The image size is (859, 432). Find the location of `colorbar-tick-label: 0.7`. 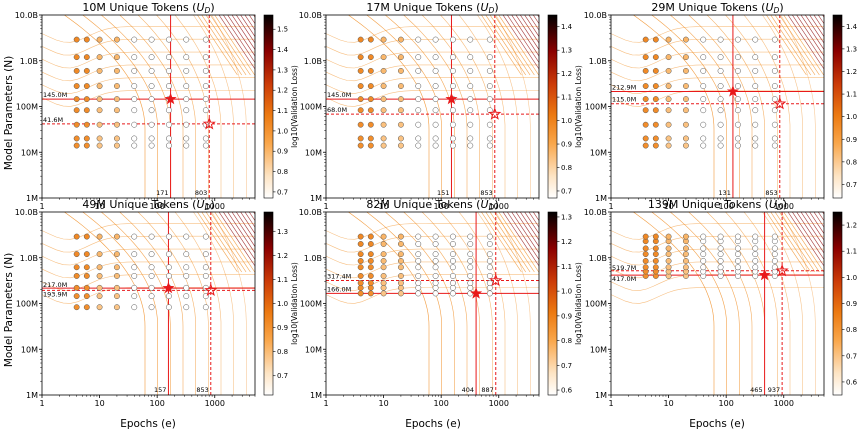

colorbar-tick-label: 0.7 is located at coordinates (282, 192).